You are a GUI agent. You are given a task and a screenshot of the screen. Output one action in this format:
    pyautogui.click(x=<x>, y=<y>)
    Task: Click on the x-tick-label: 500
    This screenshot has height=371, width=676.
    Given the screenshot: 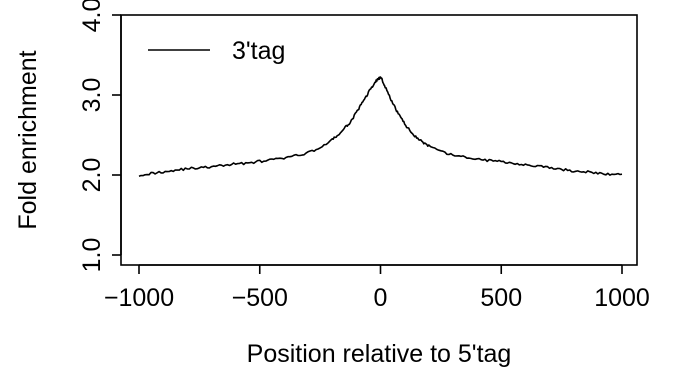 What is the action you would take?
    pyautogui.click(x=501, y=298)
    